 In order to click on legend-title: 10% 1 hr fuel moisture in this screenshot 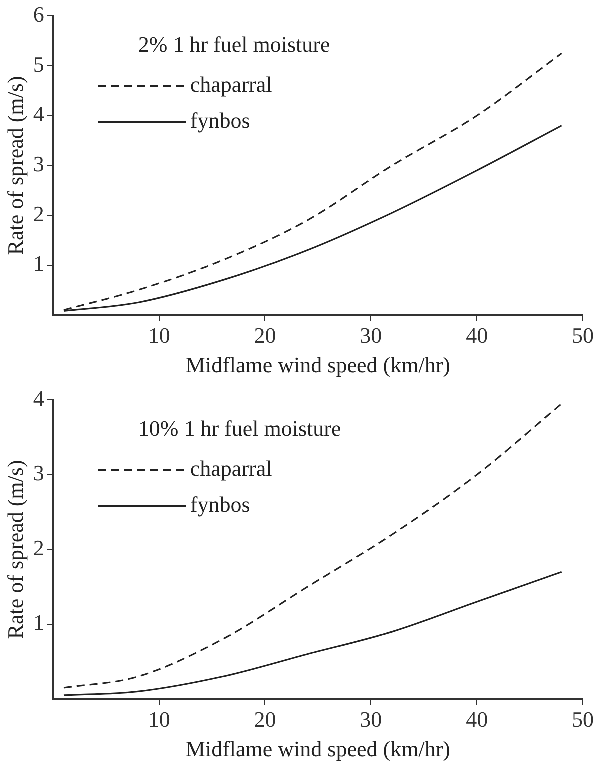, I will do `click(240, 428)`.